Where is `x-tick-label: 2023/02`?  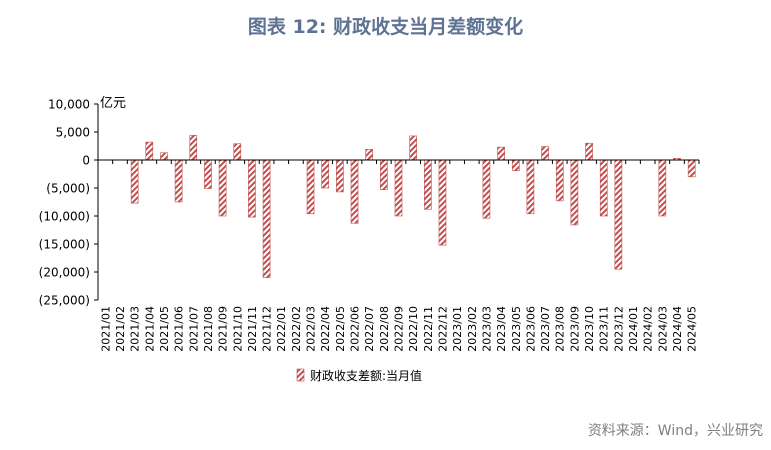
x-tick-label: 2023/02 is located at coordinates (472, 329).